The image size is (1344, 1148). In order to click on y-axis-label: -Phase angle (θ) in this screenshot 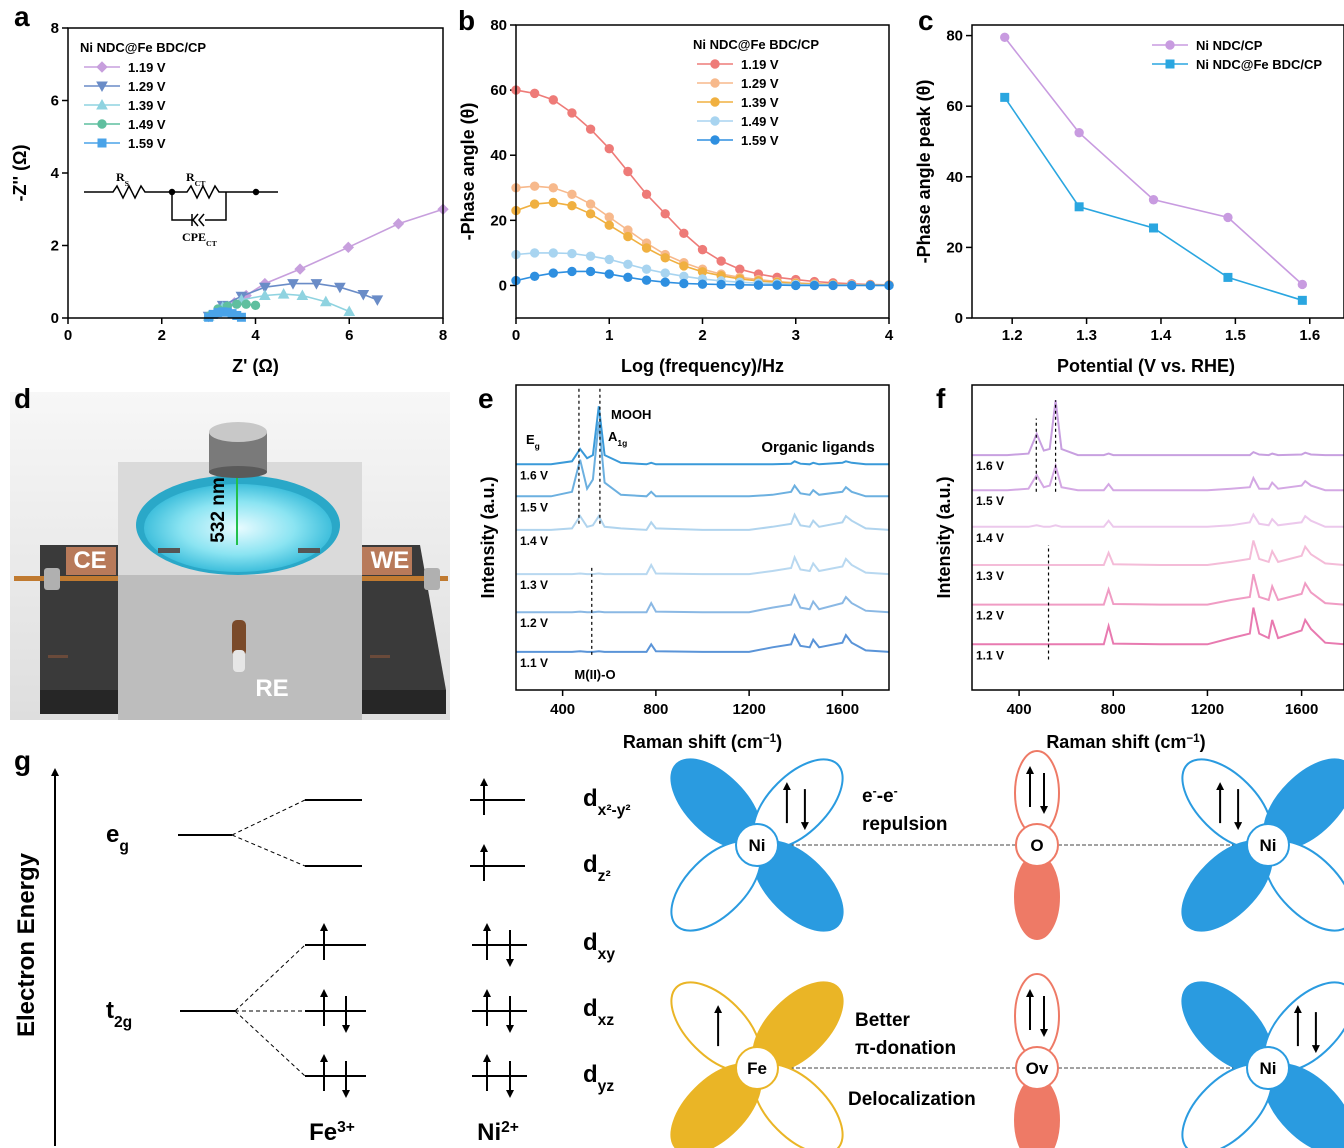, I will do `click(468, 172)`.